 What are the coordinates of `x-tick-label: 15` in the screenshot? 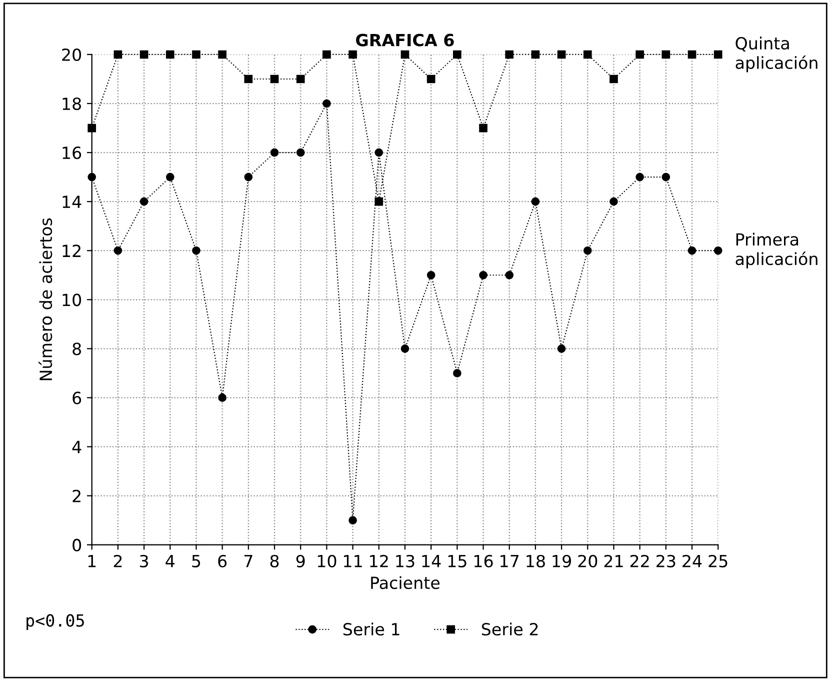 It's located at (457, 561).